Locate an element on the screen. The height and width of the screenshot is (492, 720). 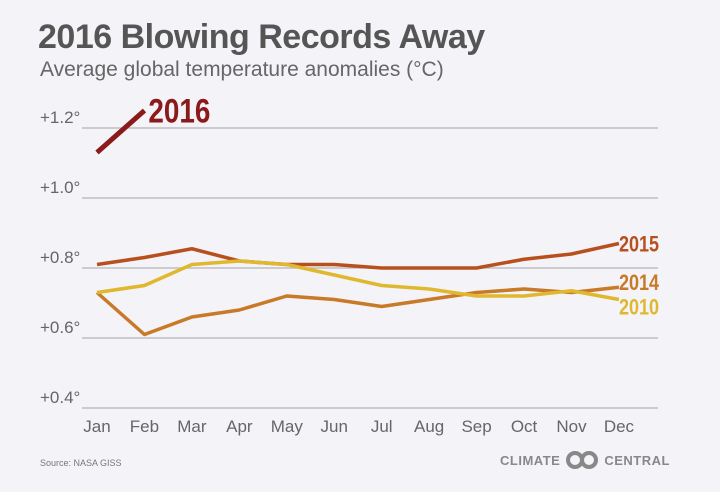
x-tick-label: Jan is located at coordinates (96, 426).